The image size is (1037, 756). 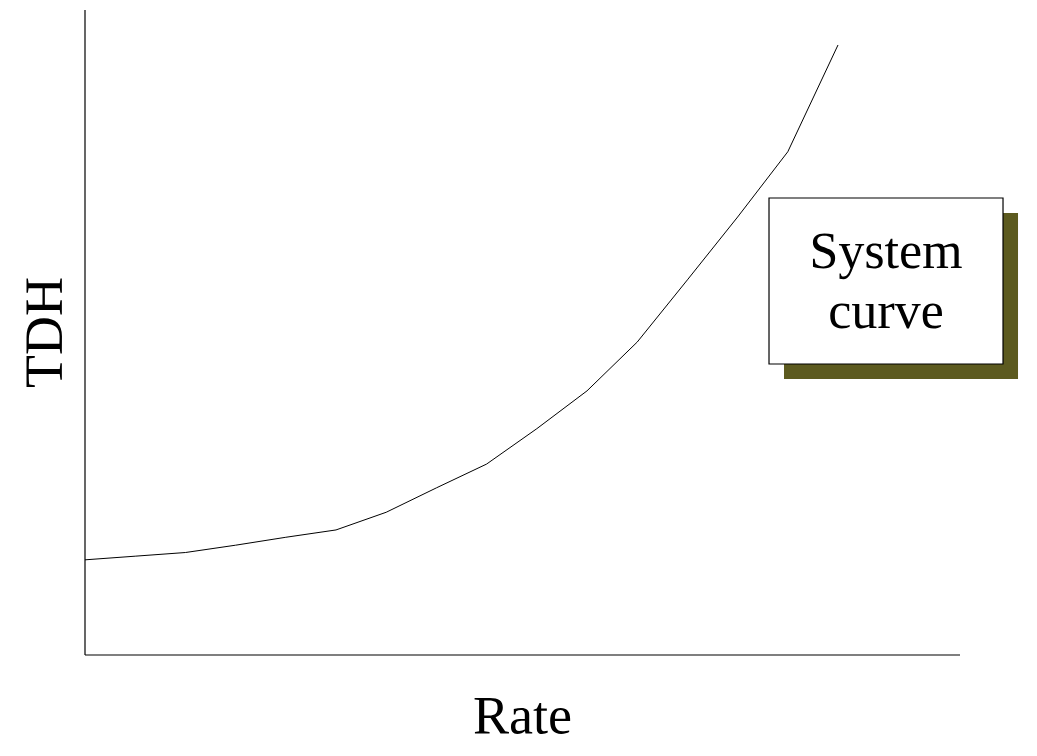 I want to click on x-axis-title: Rate, so click(x=522, y=716).